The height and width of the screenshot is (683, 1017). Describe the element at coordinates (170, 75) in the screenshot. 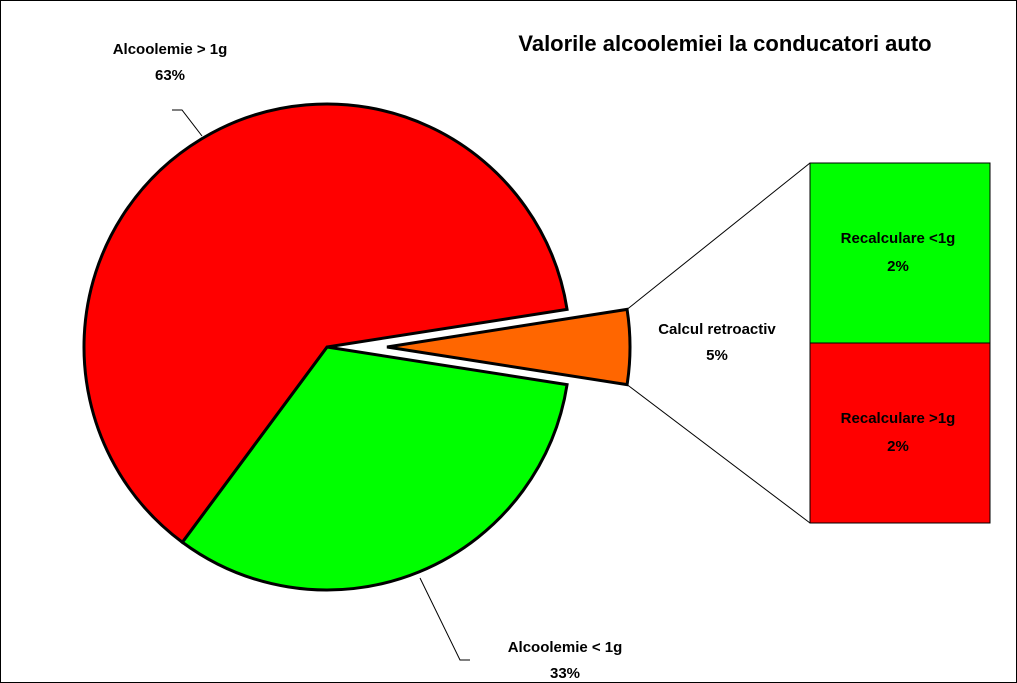

I see `slice-value-label: 63%` at that location.